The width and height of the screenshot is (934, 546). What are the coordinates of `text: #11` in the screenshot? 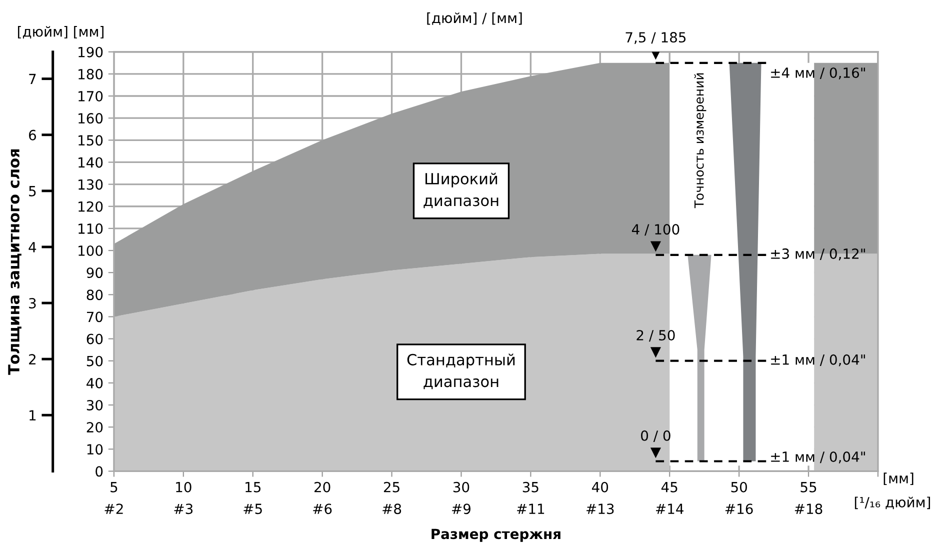 It's located at (530, 509).